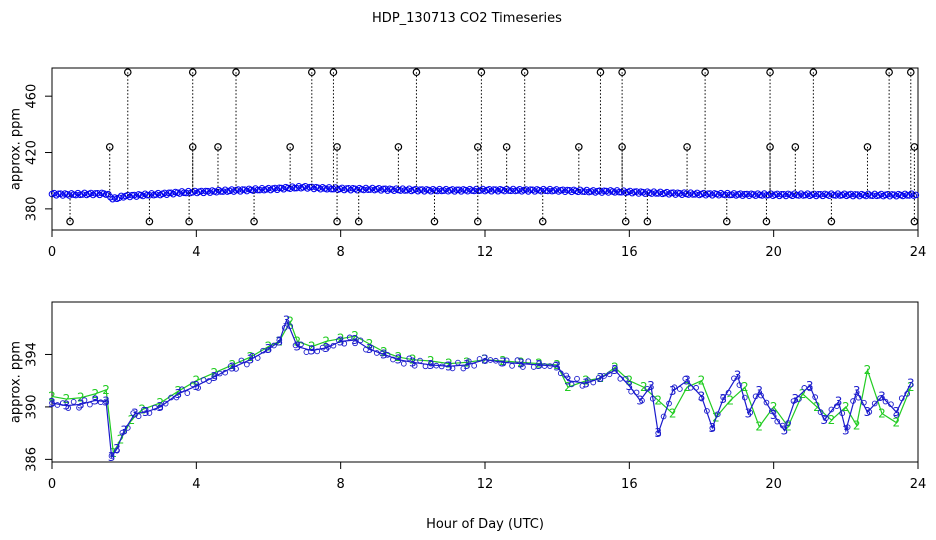 This screenshot has height=540, width=936. I want to click on figure-title: HDP_130713 CO2 Timeseries, so click(467, 18).